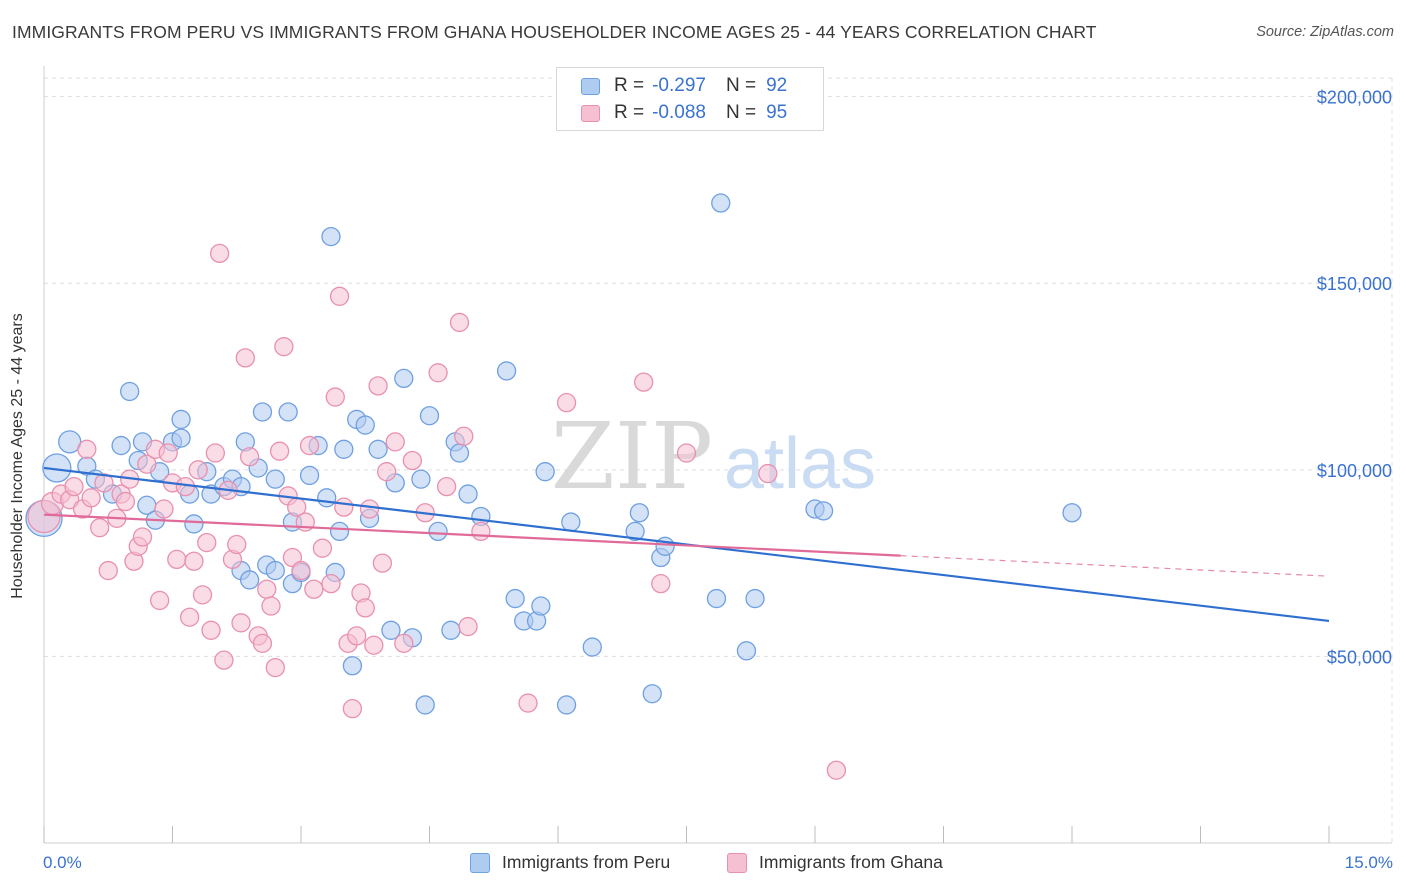  What do you see at coordinates (1354, 471) in the screenshot?
I see `y-tick-label-1: $100,000` at bounding box center [1354, 471].